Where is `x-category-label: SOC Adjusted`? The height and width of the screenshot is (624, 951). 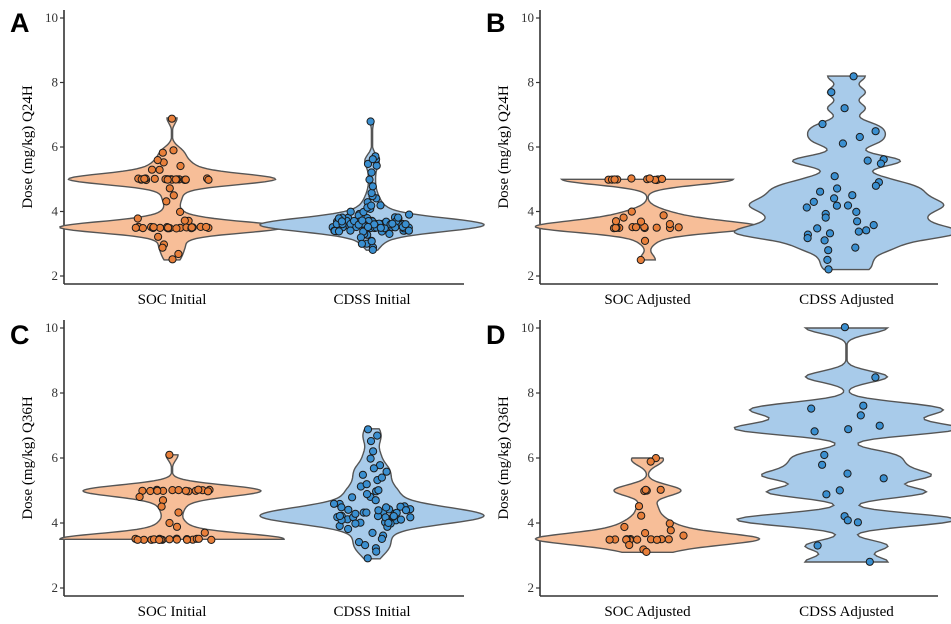 x-category-label: SOC Adjusted is located at coordinates (647, 612).